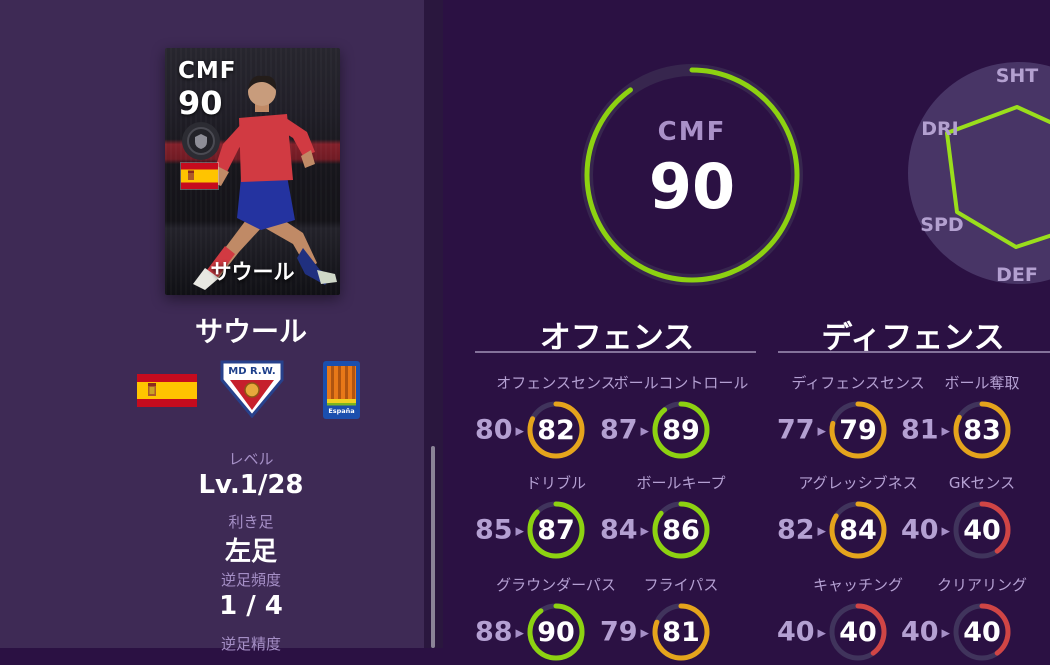 The height and width of the screenshot is (665, 1050). What do you see at coordinates (433, 324) in the screenshot?
I see `panel-divider` at bounding box center [433, 324].